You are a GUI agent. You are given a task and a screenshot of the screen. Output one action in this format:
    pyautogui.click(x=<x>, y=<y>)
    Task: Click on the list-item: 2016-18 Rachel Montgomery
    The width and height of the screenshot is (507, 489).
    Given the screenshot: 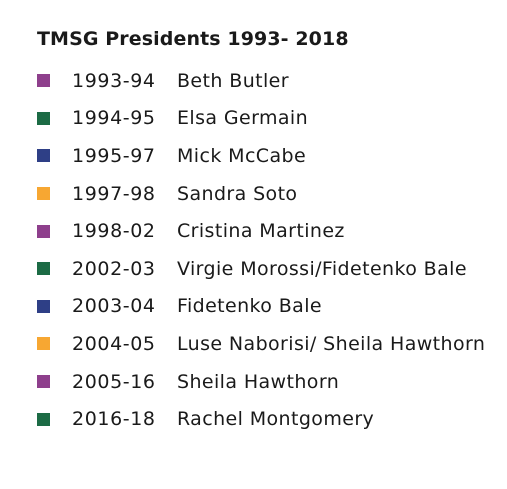 What is the action you would take?
    pyautogui.click(x=261, y=419)
    